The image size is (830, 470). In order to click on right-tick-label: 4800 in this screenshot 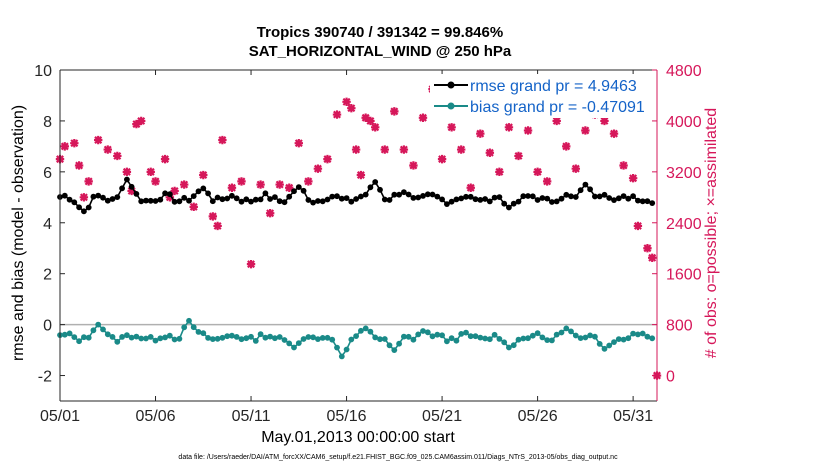, I will do `click(684, 71)`.